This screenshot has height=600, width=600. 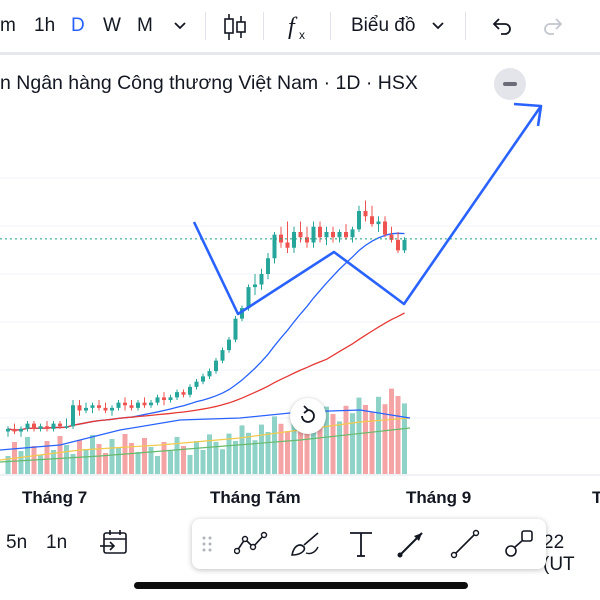 What do you see at coordinates (528, 114) in the screenshot?
I see `drawn-arrow-head` at bounding box center [528, 114].